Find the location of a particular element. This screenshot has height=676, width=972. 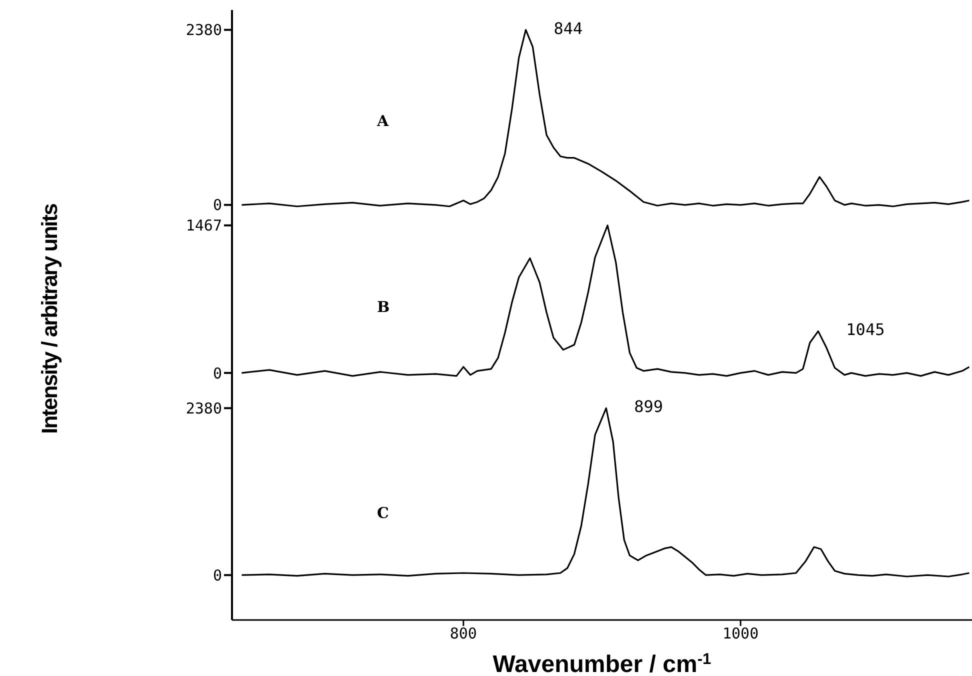

annotation: C is located at coordinates (383, 513).